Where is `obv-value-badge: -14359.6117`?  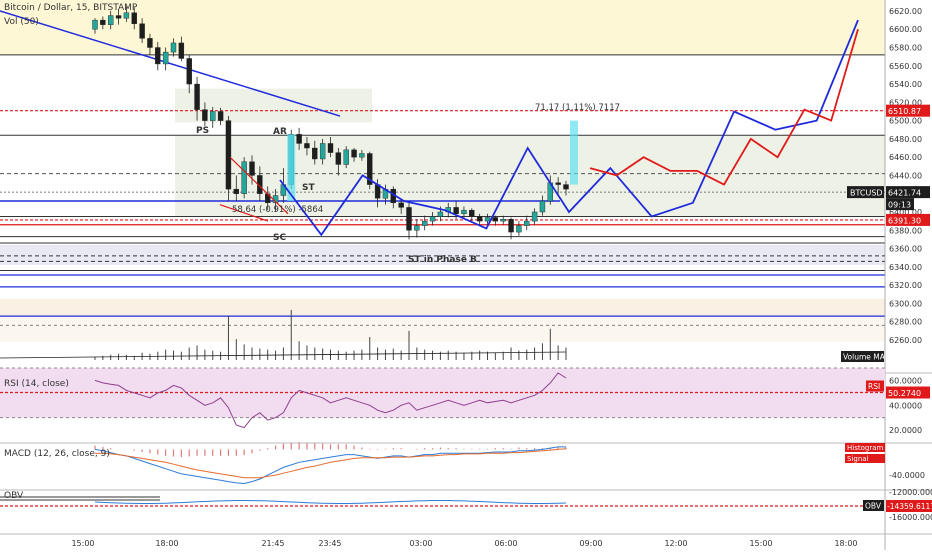
obv-value-badge: -14359.6117 is located at coordinates (909, 506).